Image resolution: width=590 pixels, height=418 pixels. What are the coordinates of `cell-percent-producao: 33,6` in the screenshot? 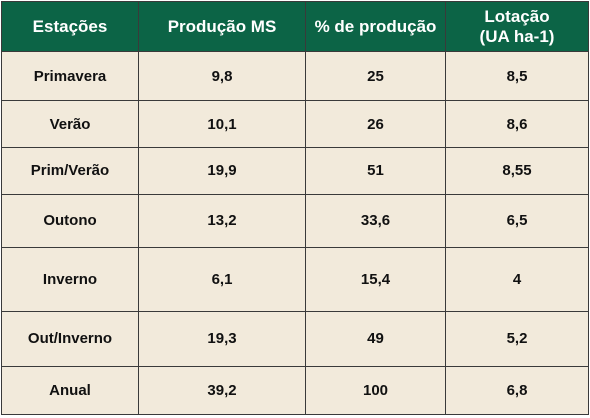 It's located at (375, 221).